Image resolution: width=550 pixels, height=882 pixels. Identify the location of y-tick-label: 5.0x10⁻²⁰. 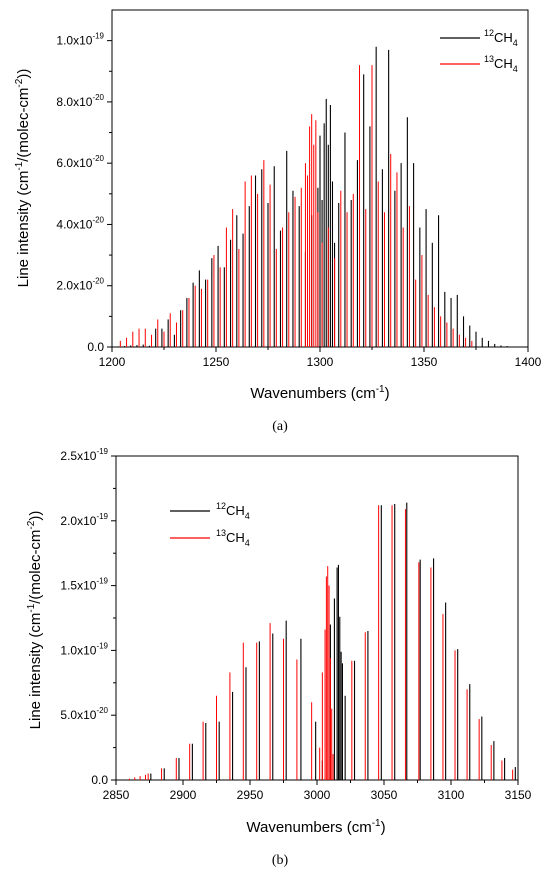
(84, 714).